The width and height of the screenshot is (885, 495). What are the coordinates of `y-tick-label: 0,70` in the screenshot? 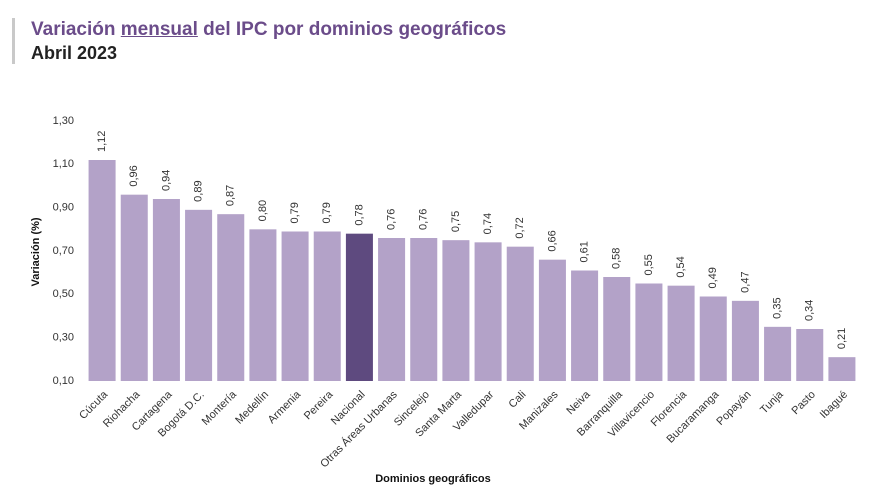 It's located at (63, 251).